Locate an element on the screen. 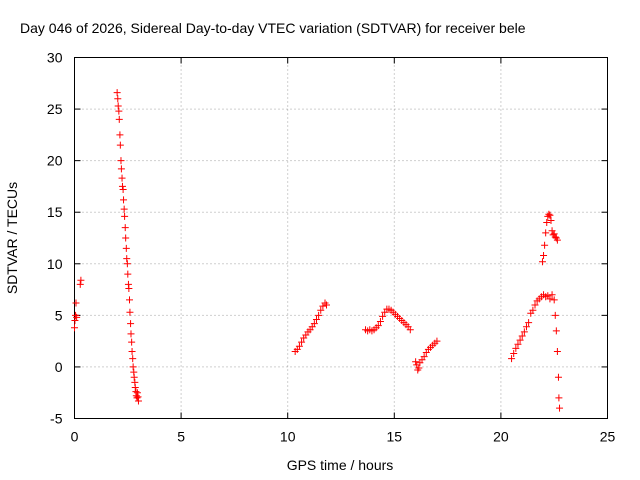 Image resolution: width=640 pixels, height=480 pixels. x-tick-label: 5 is located at coordinates (181, 437).